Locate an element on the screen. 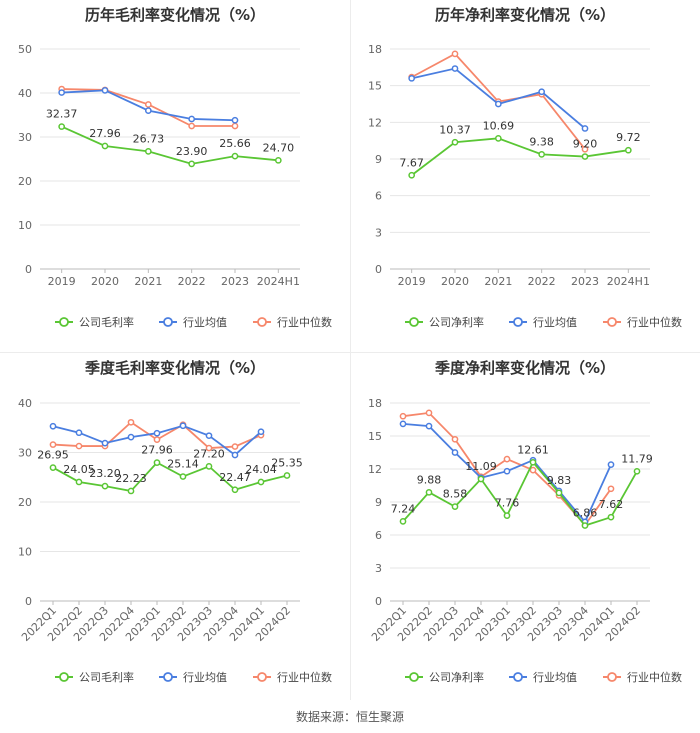 This screenshot has height=733, width=700. data-label: 26.95 is located at coordinates (53, 455).